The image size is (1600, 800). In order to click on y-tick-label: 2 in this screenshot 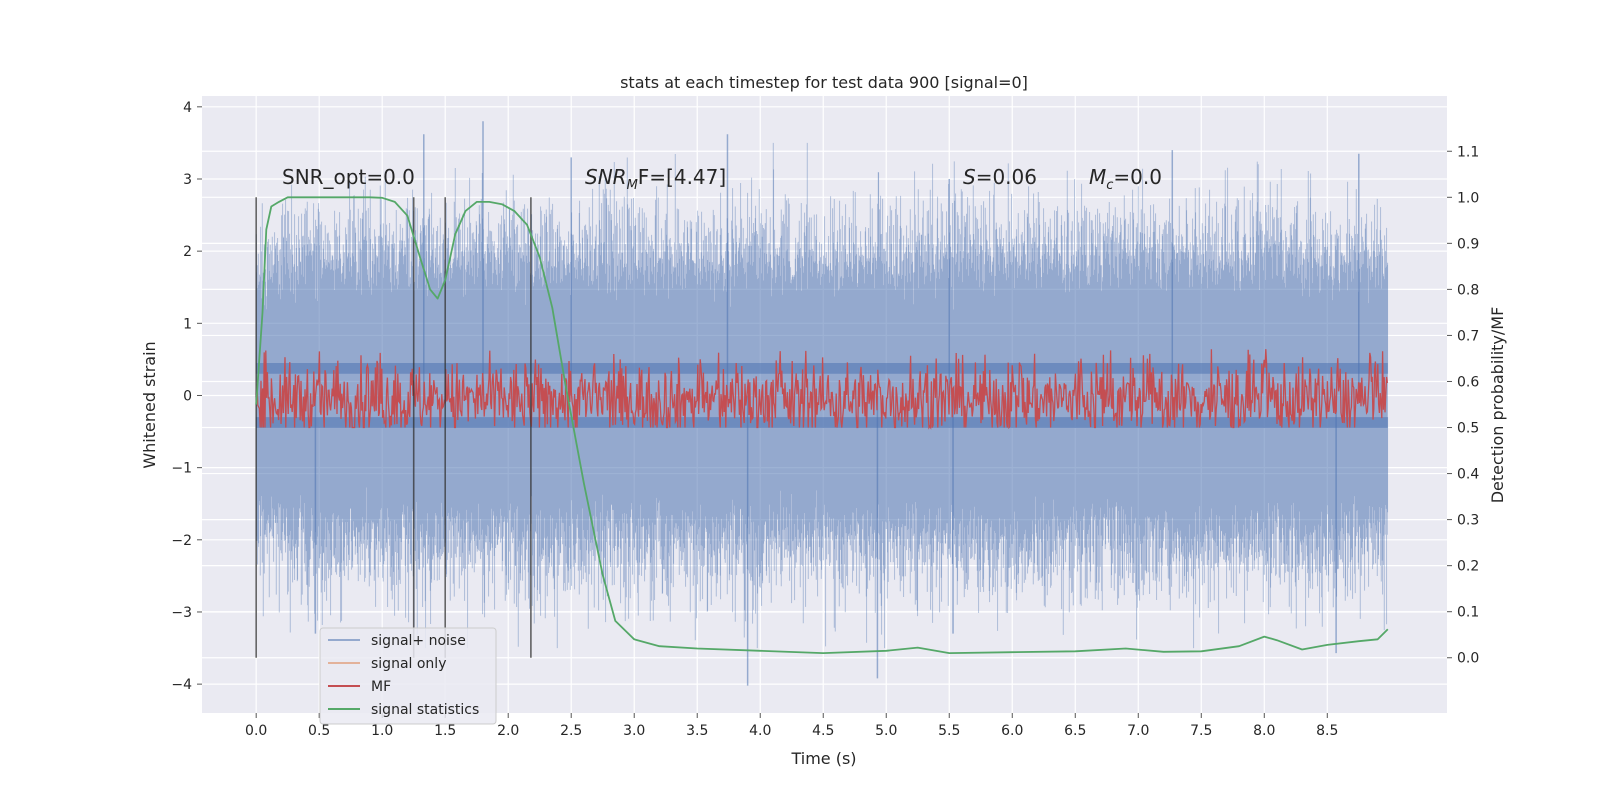, I will do `click(187, 252)`.